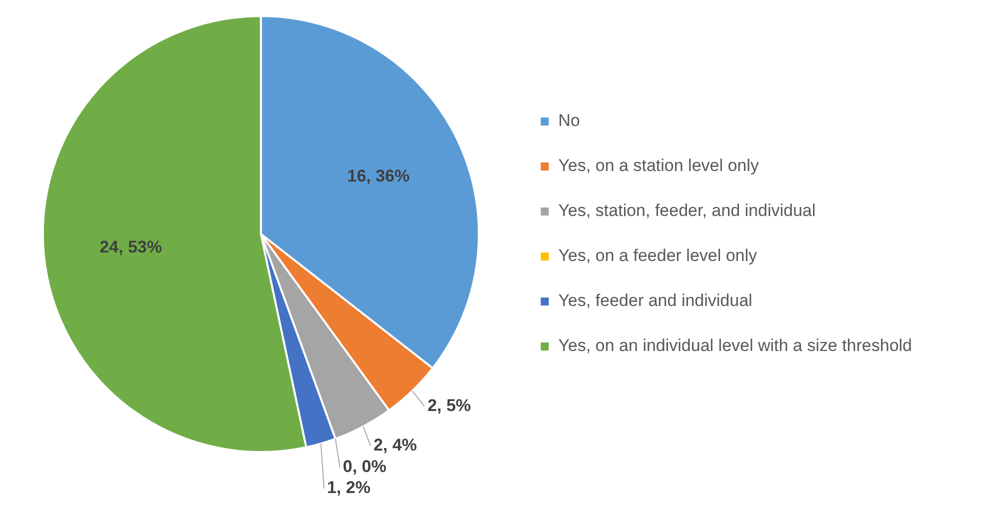 The width and height of the screenshot is (982, 518). Describe the element at coordinates (395, 444) in the screenshot. I see `data-label: 2, 4%` at that location.